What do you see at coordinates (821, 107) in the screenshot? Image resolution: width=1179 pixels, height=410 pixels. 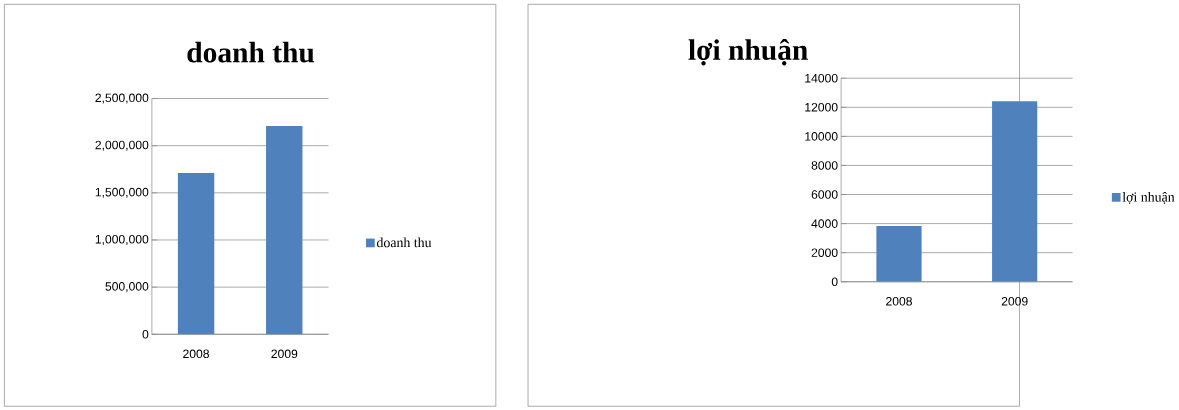 I see `y-tick-label: 12000` at bounding box center [821, 107].